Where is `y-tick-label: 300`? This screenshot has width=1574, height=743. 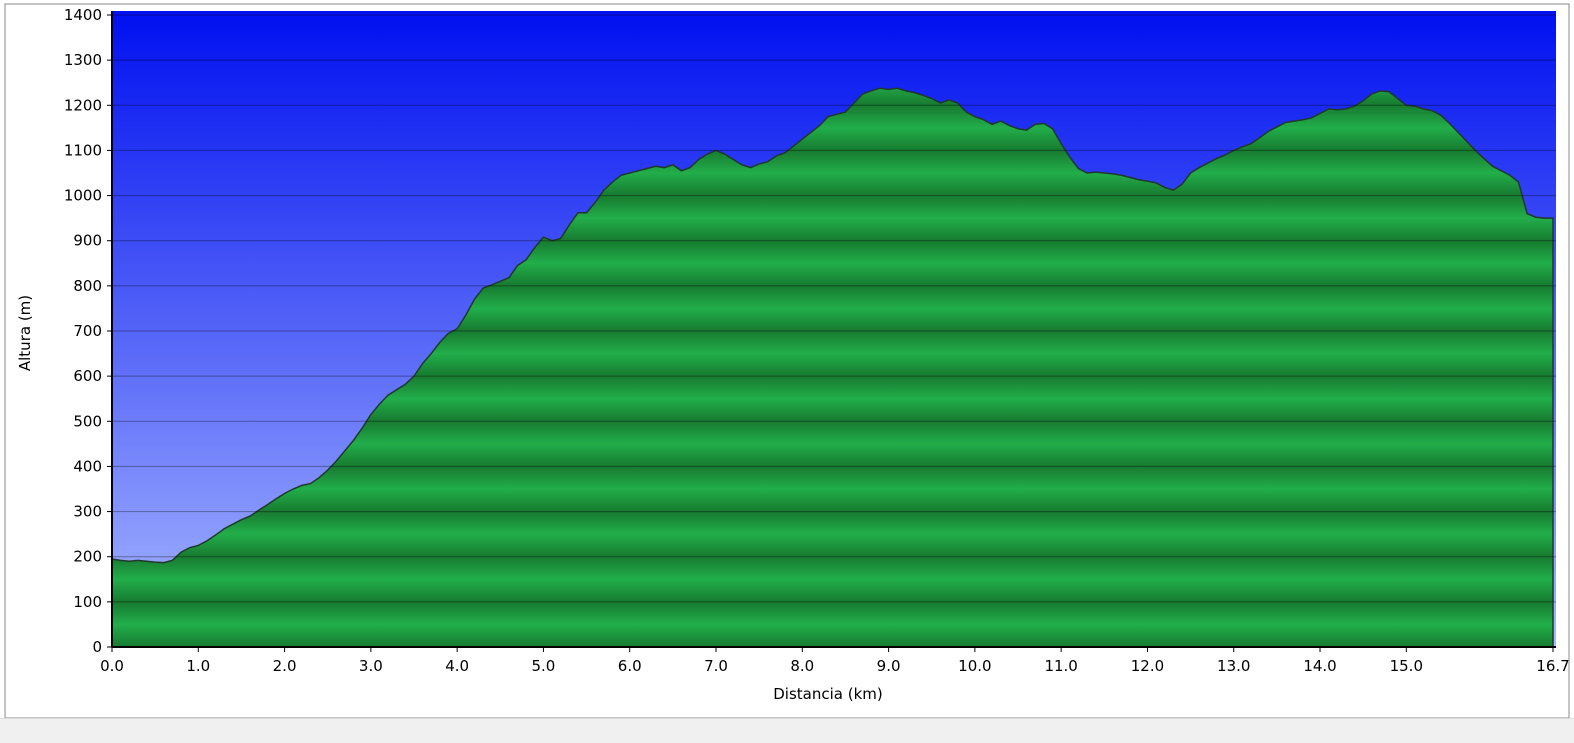 y-tick-label: 300 is located at coordinates (87, 512).